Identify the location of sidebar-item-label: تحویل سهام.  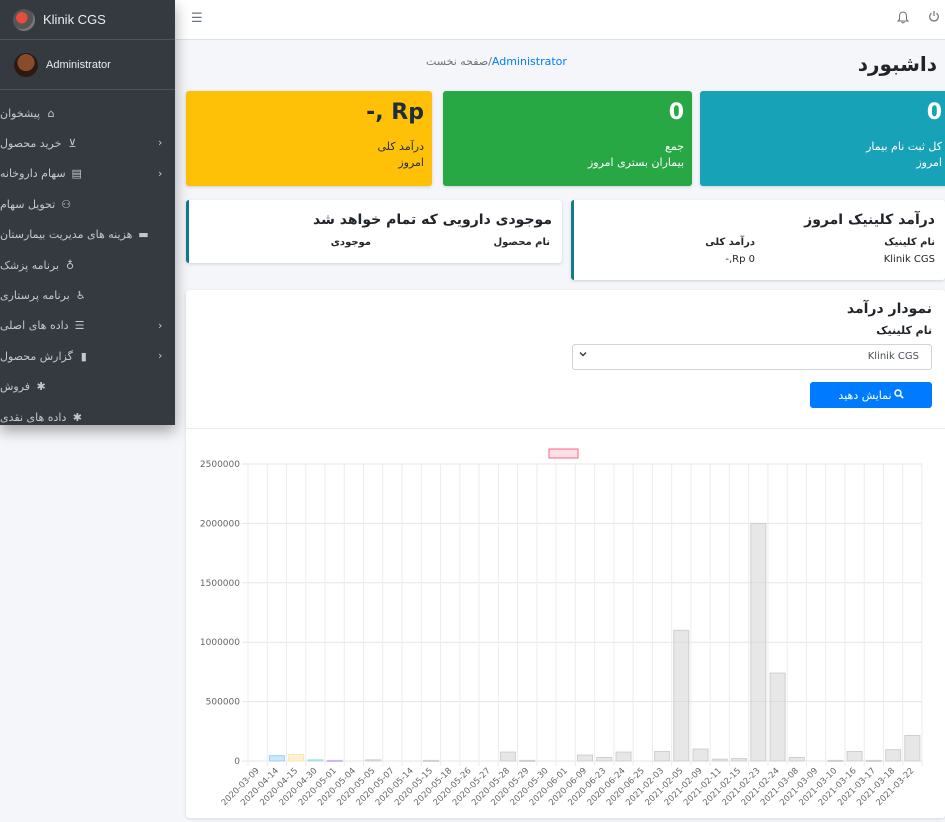
(28, 204).